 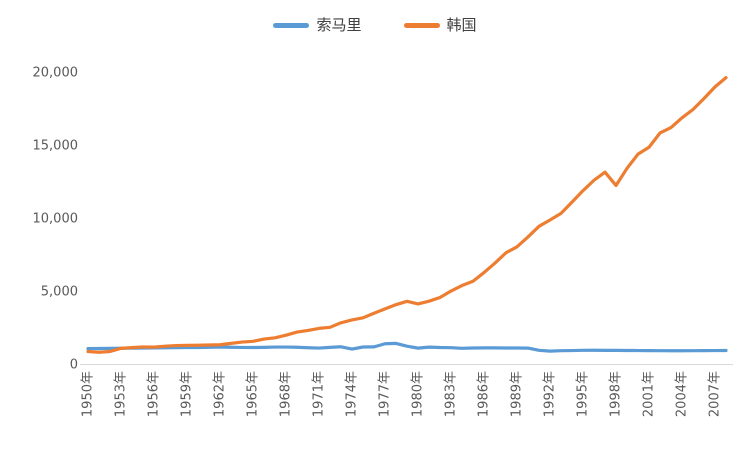 What do you see at coordinates (56, 219) in the screenshot?
I see `y-tick-label: 10,000` at bounding box center [56, 219].